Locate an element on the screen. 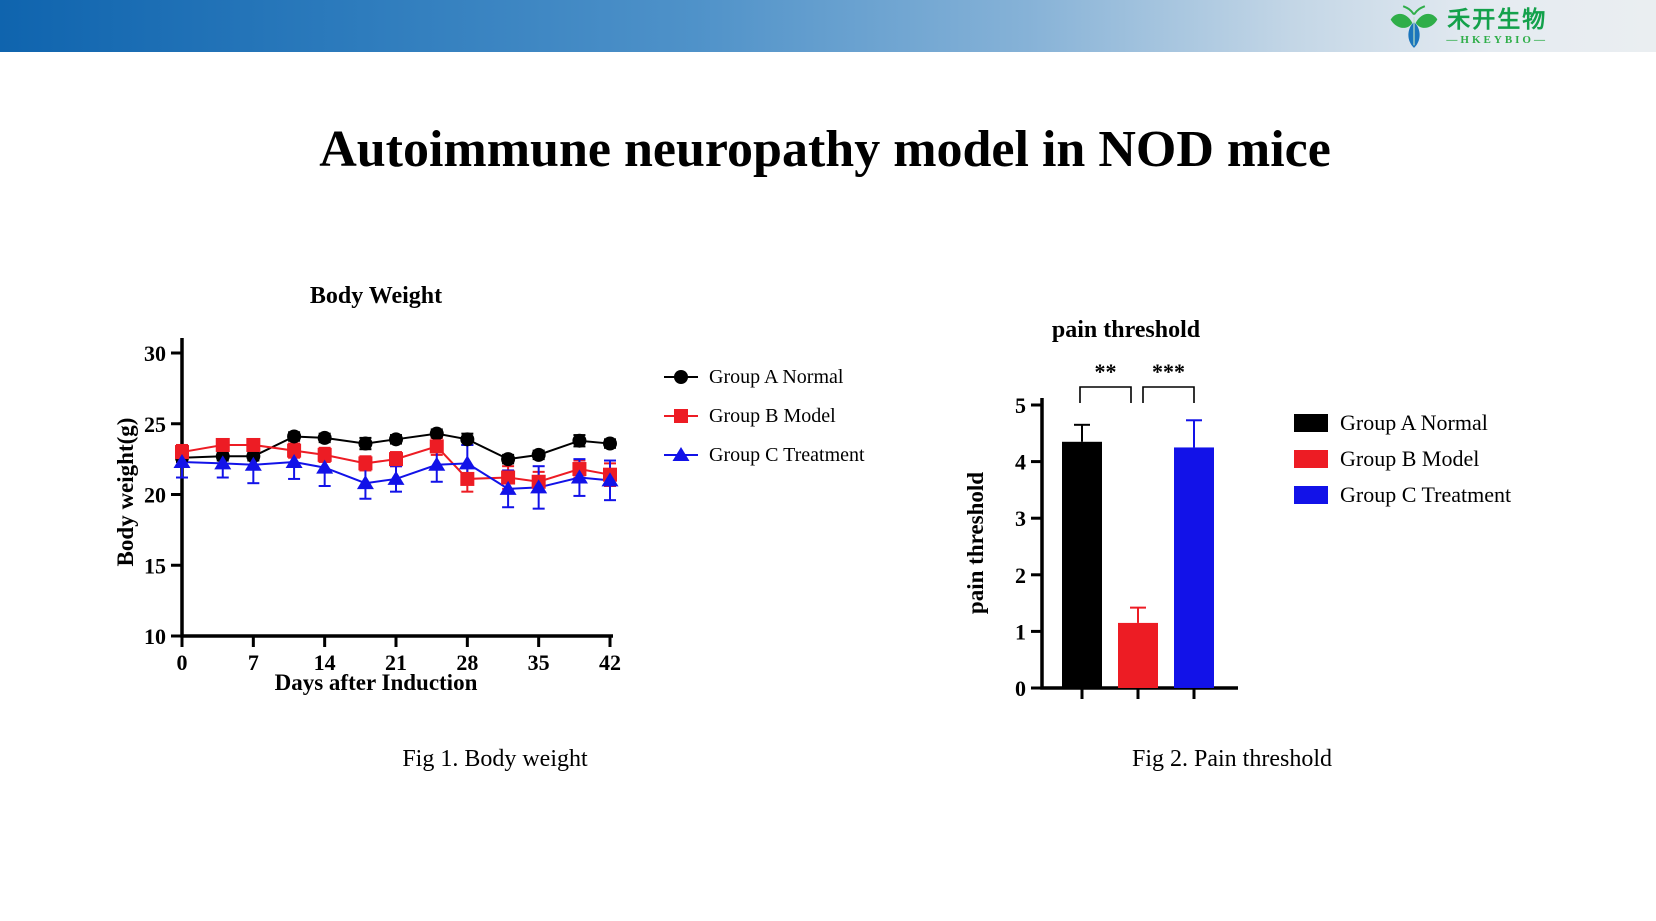 This screenshot has width=1656, height=921. square-legend-marker is located at coordinates (681, 416).